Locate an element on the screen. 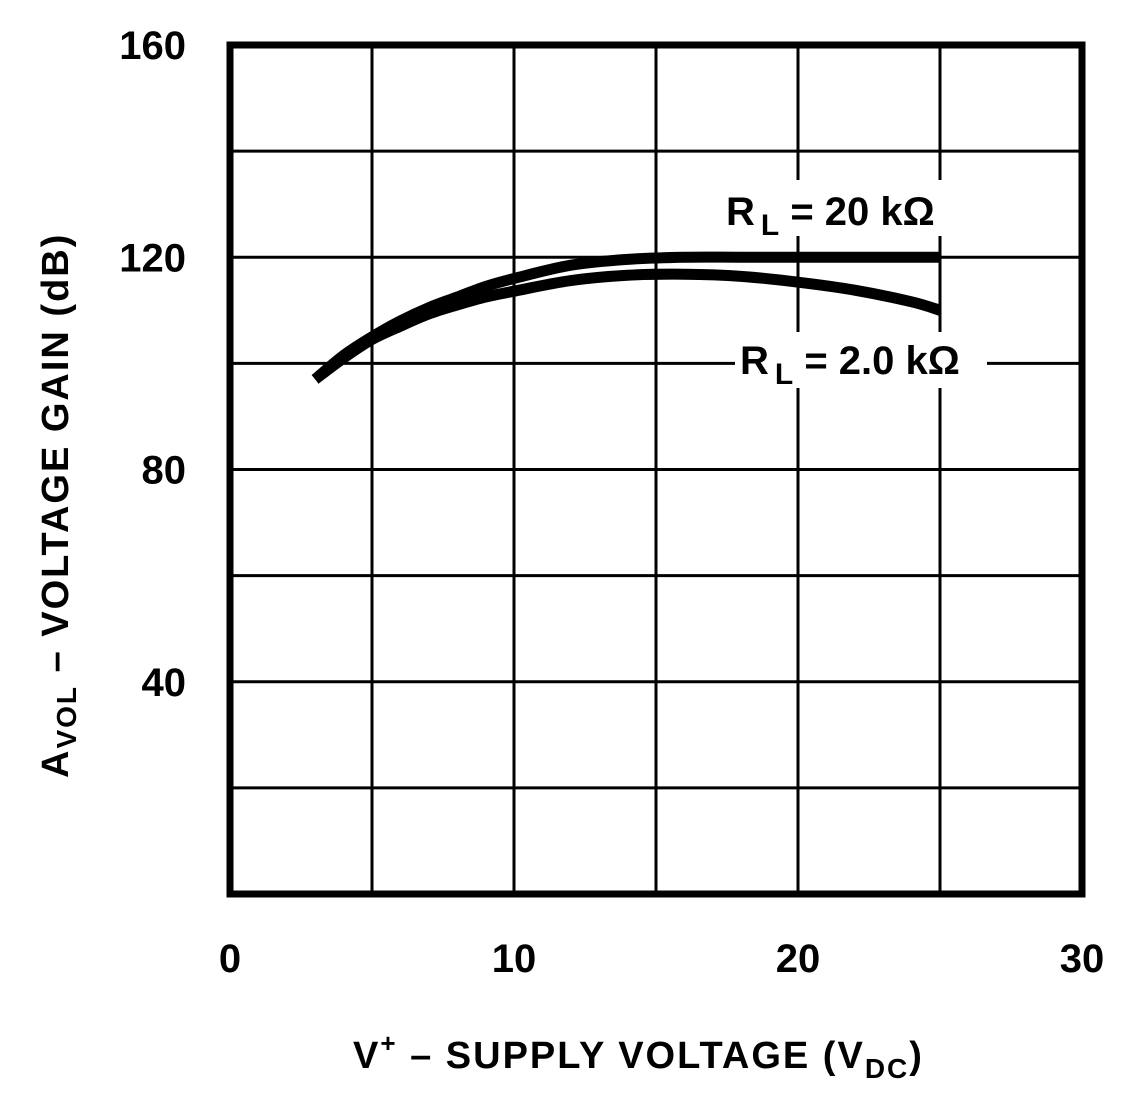  y-tick-label: 40 is located at coordinates (164, 683).